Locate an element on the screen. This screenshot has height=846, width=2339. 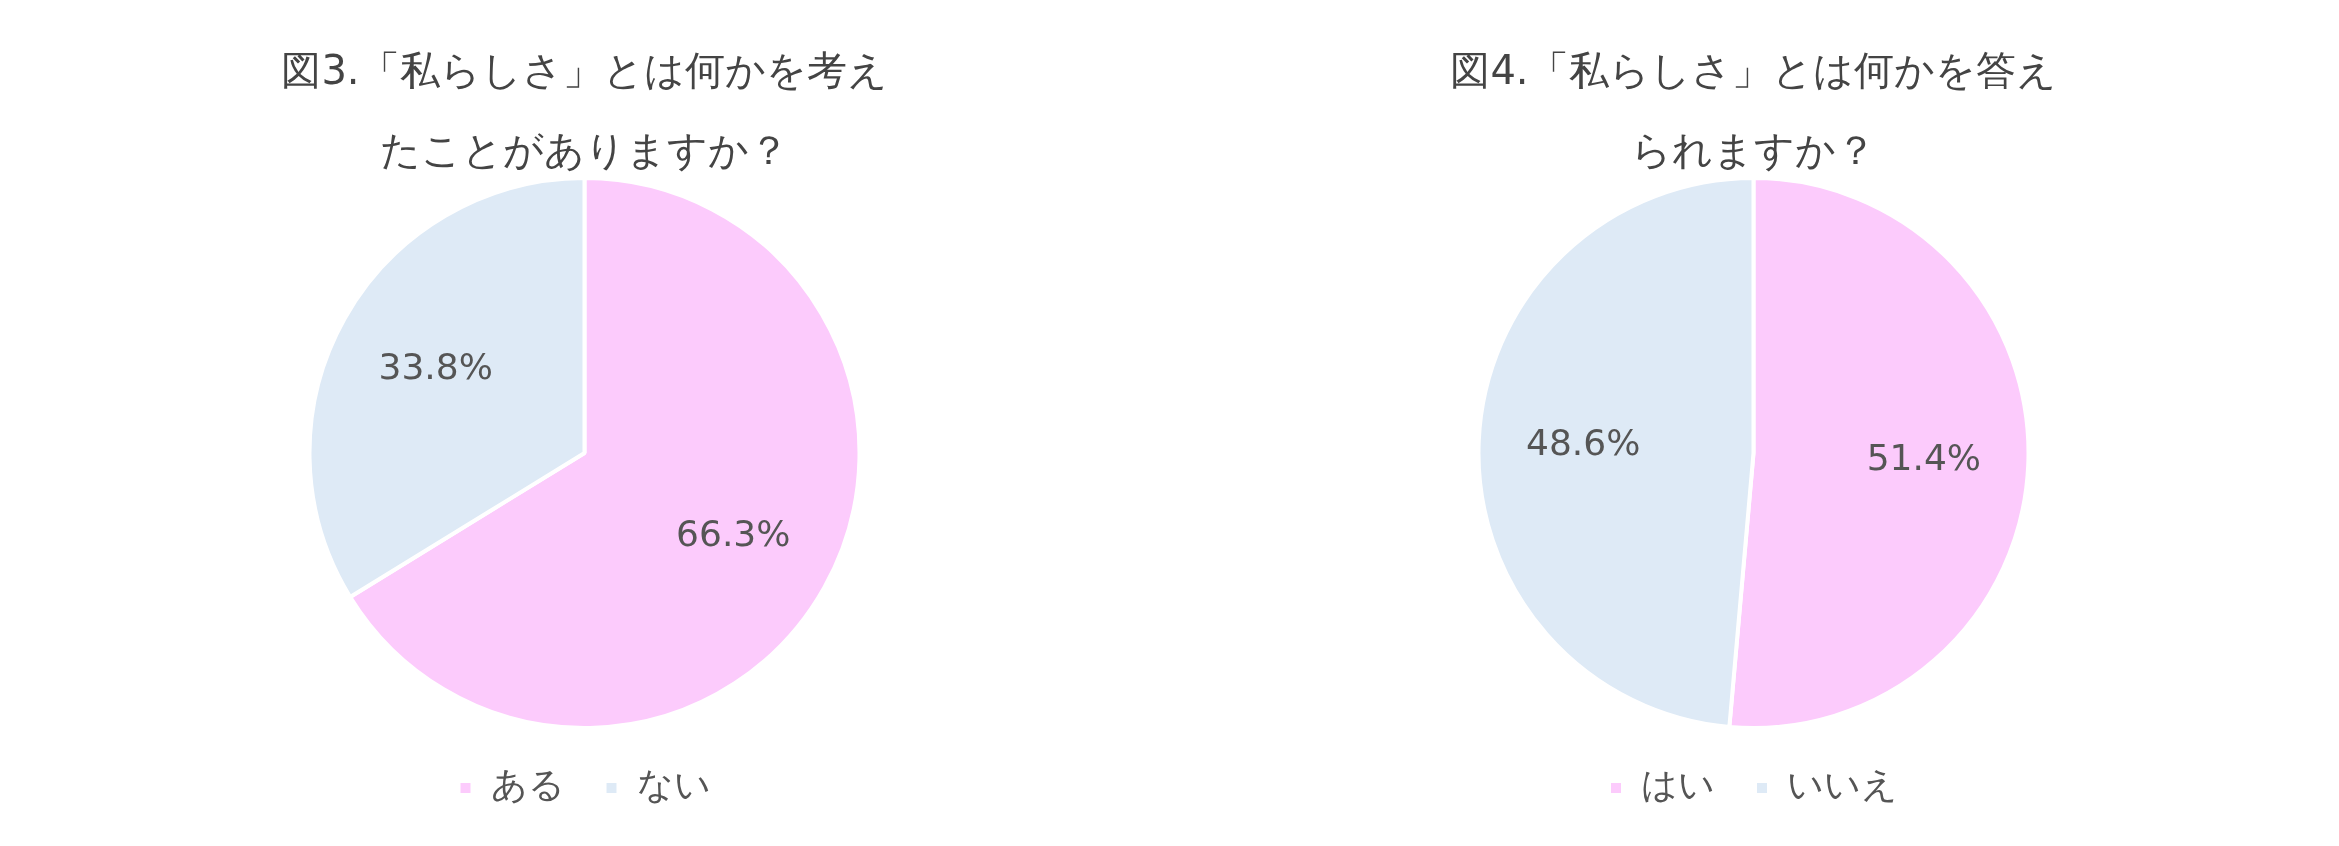
legend-label: はい is located at coordinates (1678, 785).